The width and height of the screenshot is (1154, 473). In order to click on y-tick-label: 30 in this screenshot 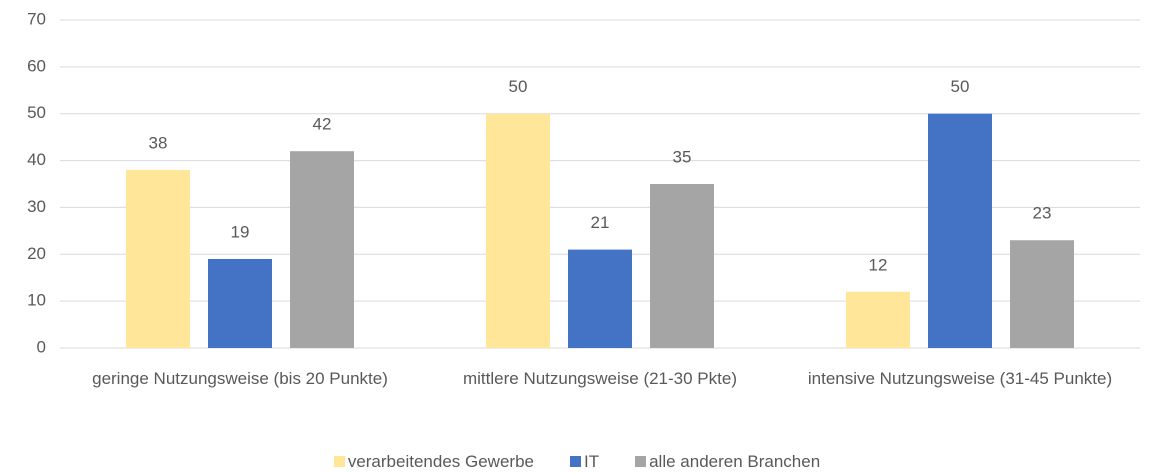, I will do `click(36, 206)`.